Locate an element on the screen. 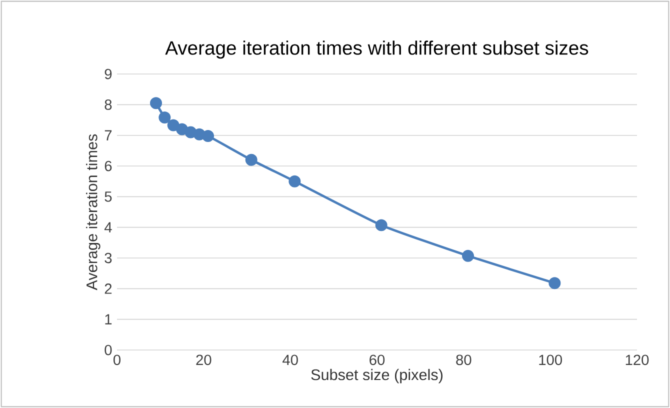  y-tick-label: 5 is located at coordinates (108, 197).